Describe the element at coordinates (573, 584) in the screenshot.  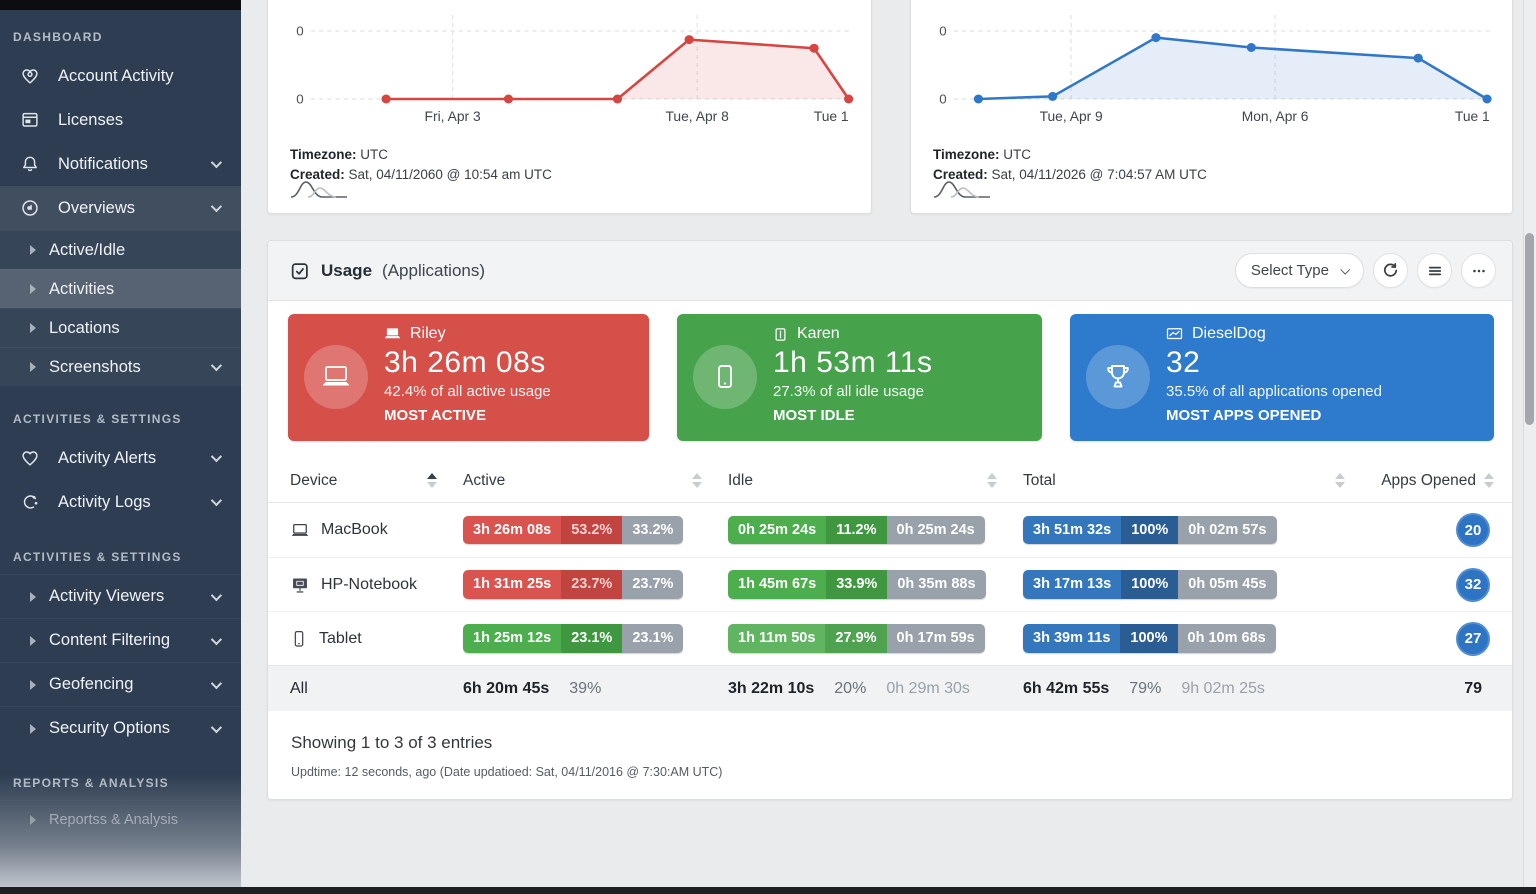
I see `active-chip: 1h 31m 25s 23.7% 23.7%` at that location.